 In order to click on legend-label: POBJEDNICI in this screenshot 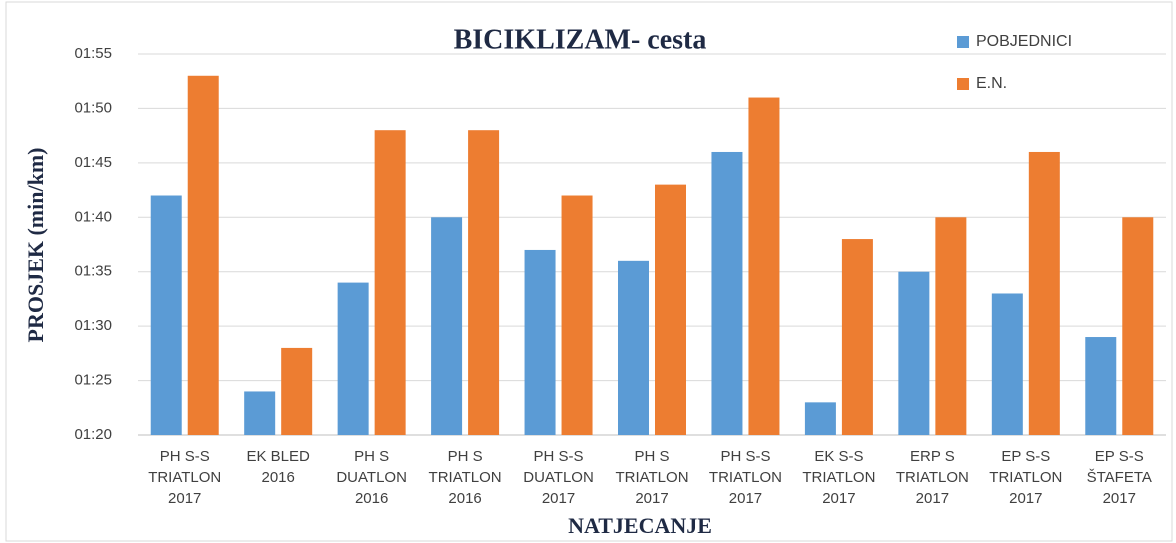, I will do `click(1024, 41)`.